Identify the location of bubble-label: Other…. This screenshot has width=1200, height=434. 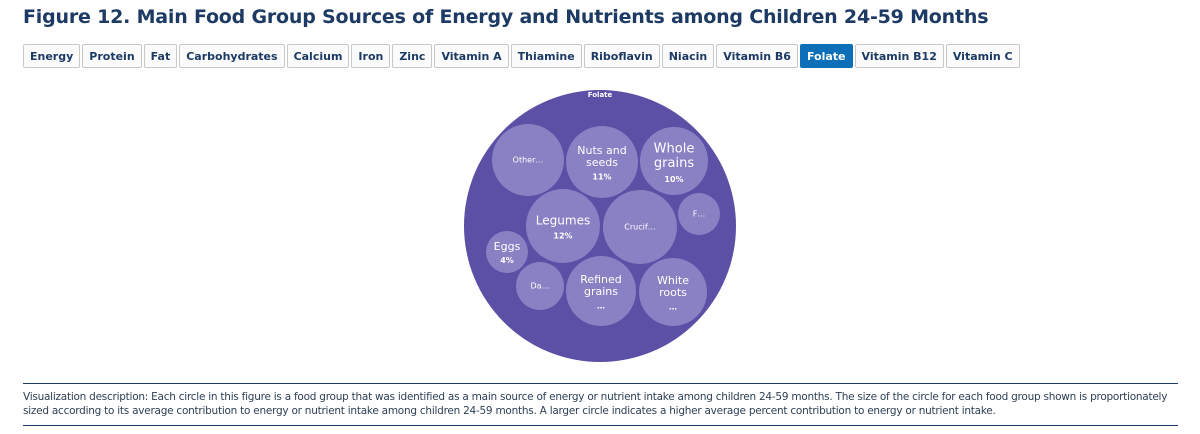
(528, 160).